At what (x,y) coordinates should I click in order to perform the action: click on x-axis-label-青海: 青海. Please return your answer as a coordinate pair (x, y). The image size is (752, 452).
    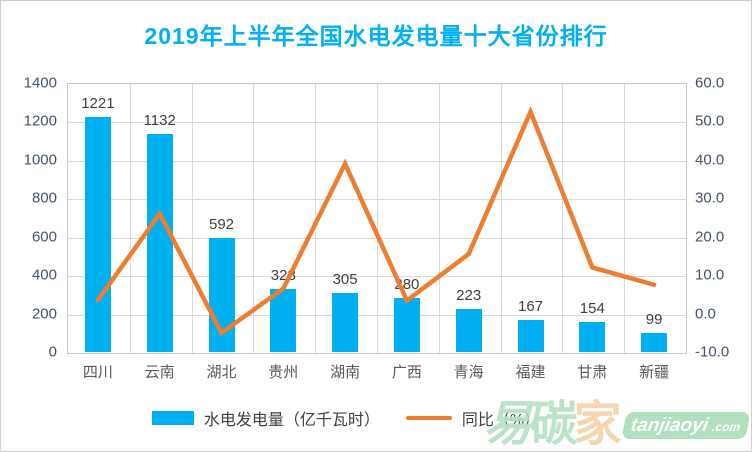
    Looking at the image, I should click on (468, 372).